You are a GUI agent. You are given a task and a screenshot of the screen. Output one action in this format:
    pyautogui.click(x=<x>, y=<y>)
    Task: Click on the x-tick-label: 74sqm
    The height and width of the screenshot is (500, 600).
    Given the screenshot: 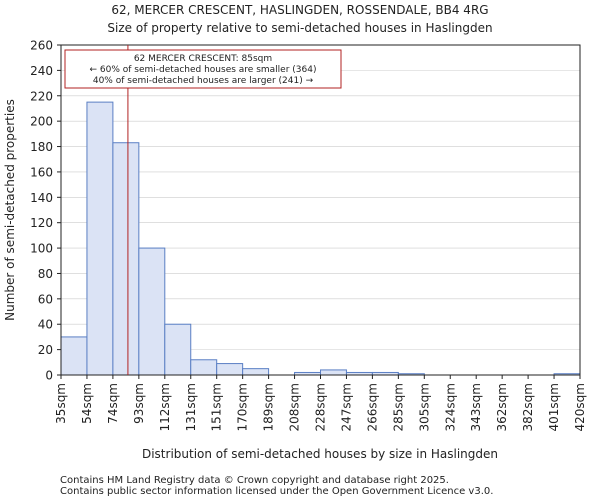 What is the action you would take?
    pyautogui.click(x=113, y=403)
    